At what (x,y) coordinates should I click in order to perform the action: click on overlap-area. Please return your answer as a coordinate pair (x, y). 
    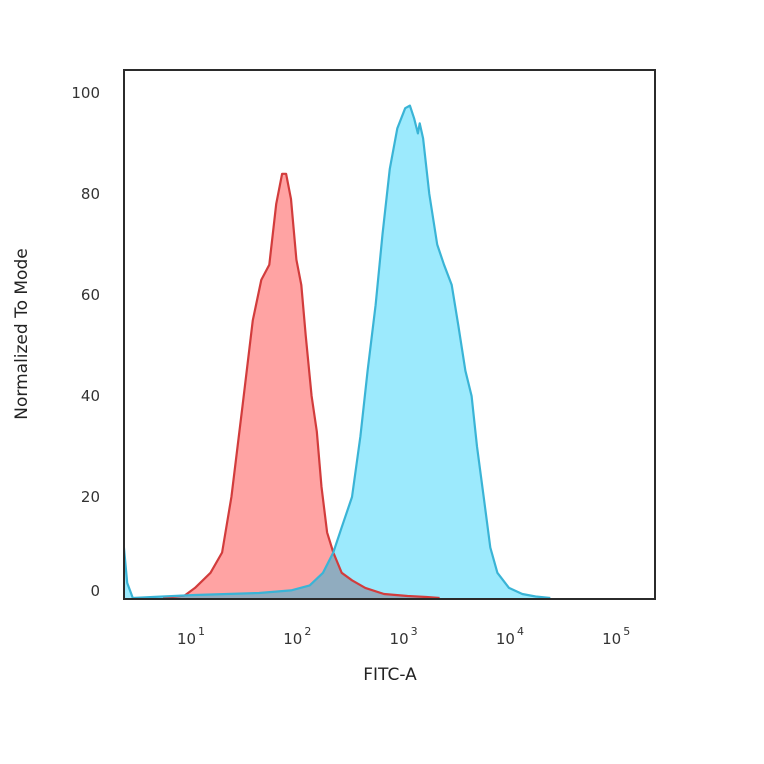
    Looking at the image, I should click on (354, 575).